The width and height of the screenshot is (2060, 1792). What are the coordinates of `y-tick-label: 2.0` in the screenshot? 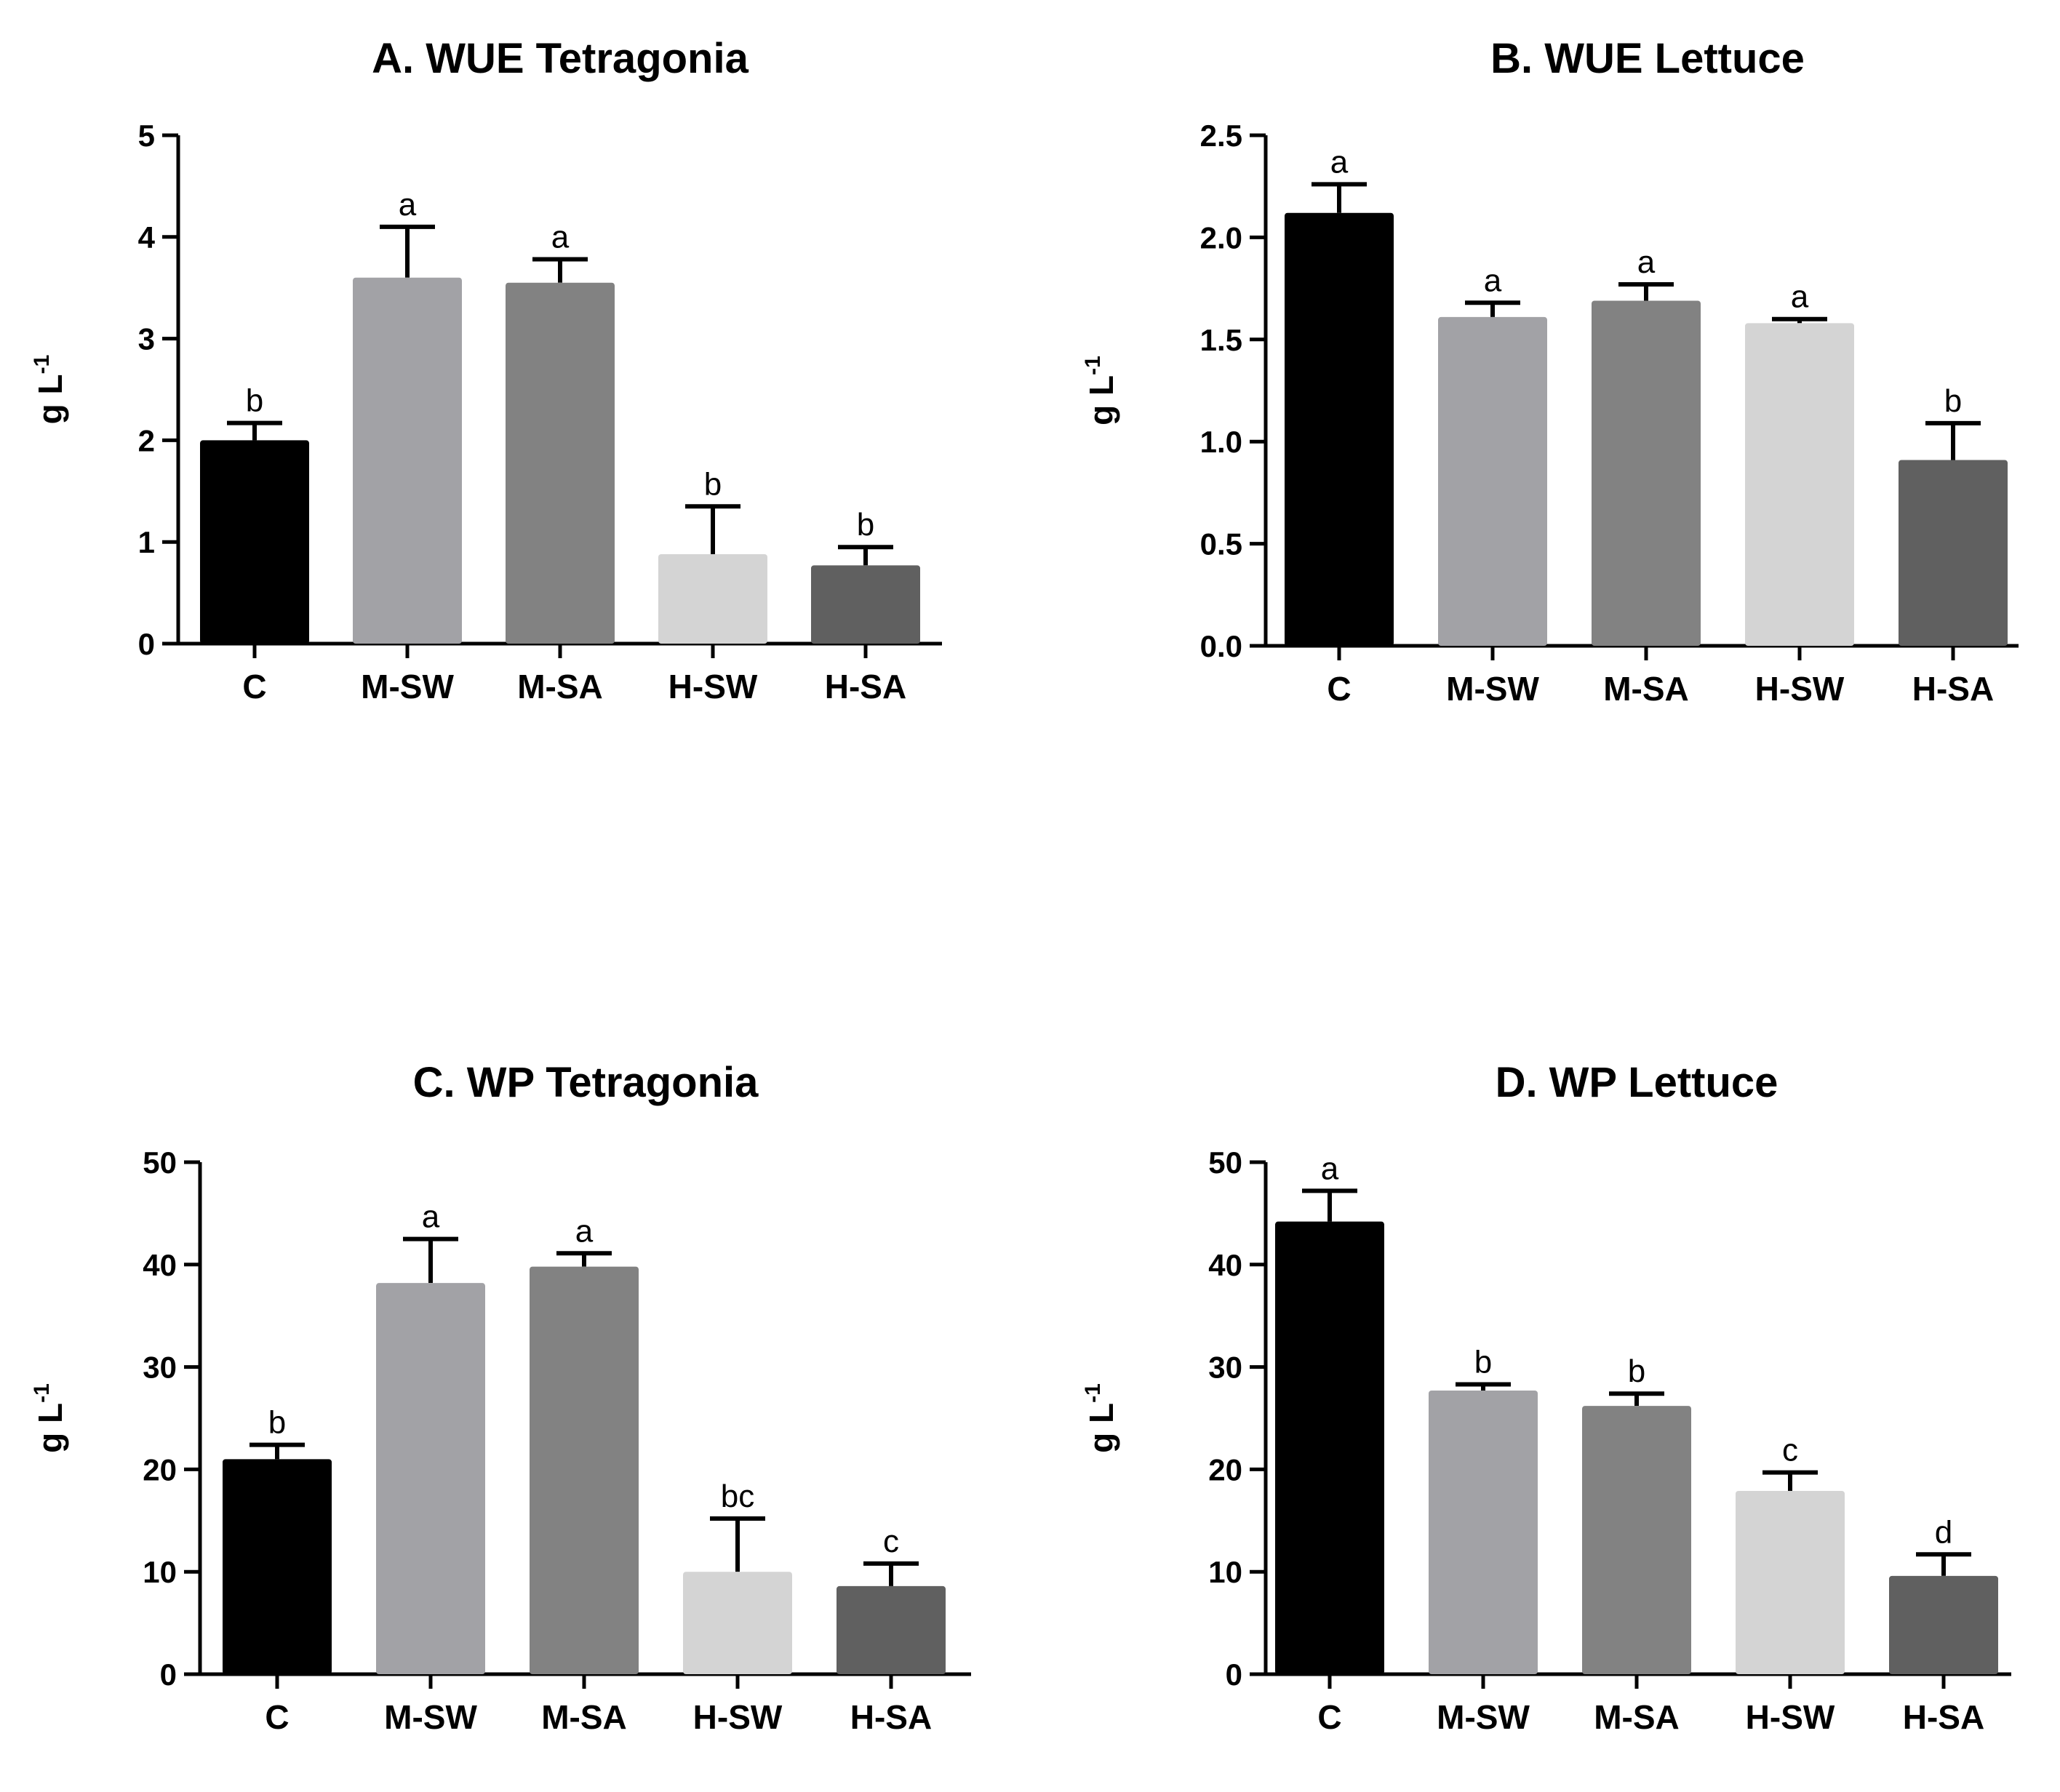 It's located at (1221, 237).